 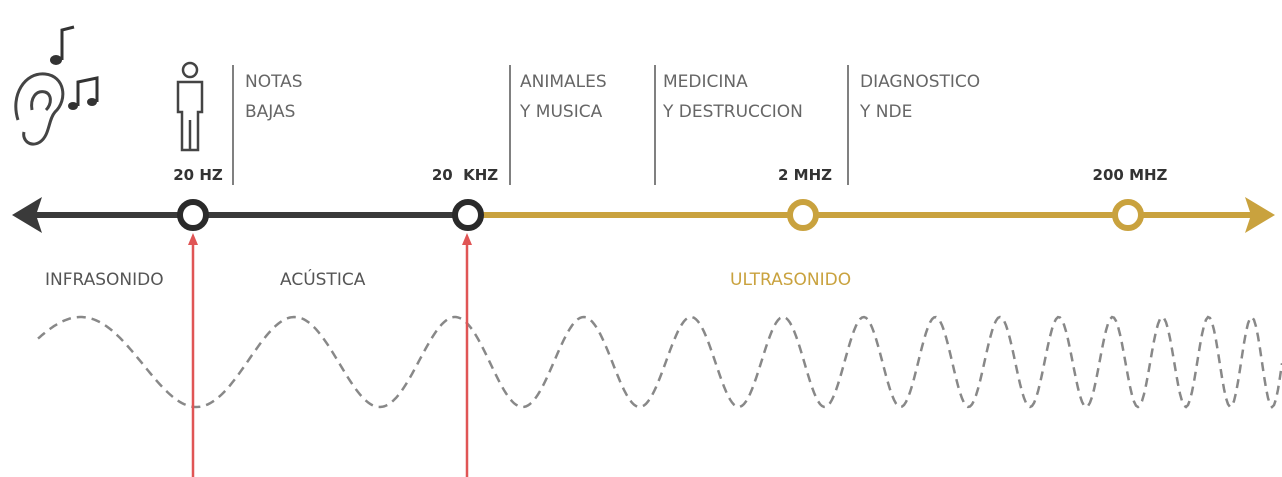 I want to click on frequency-label: 20 HZ, so click(x=198, y=175).